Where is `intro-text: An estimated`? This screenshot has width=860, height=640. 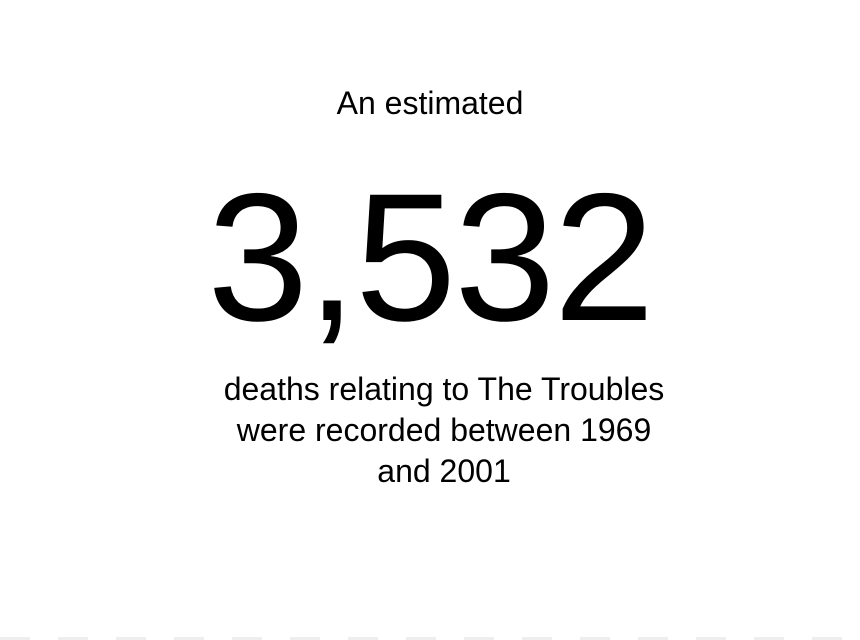 intro-text: An estimated is located at coordinates (430, 103).